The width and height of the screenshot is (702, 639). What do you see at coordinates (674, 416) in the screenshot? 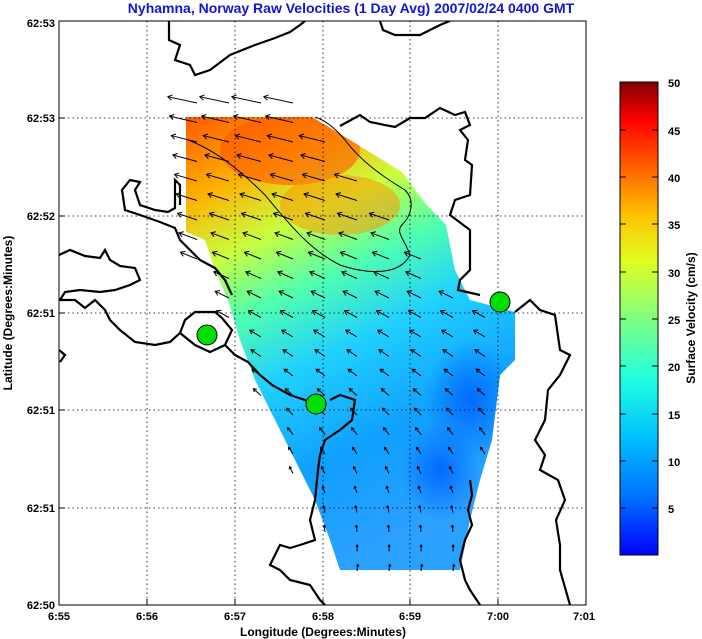
I see `colorbar-tick-label: 15` at bounding box center [674, 416].